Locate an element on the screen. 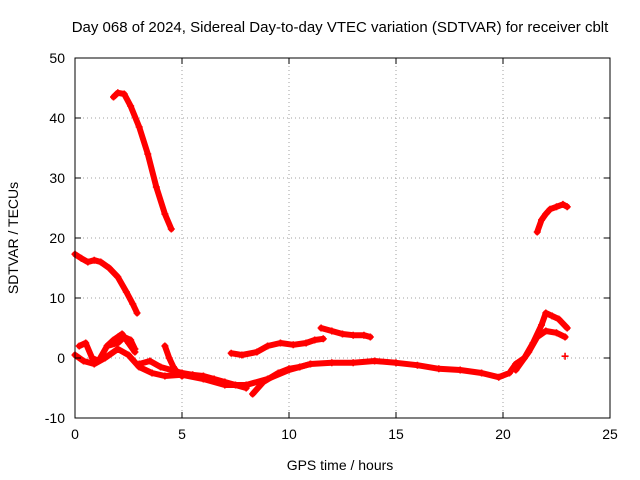 The width and height of the screenshot is (640, 480). x-axis-label: GPS time / hours is located at coordinates (340, 465).